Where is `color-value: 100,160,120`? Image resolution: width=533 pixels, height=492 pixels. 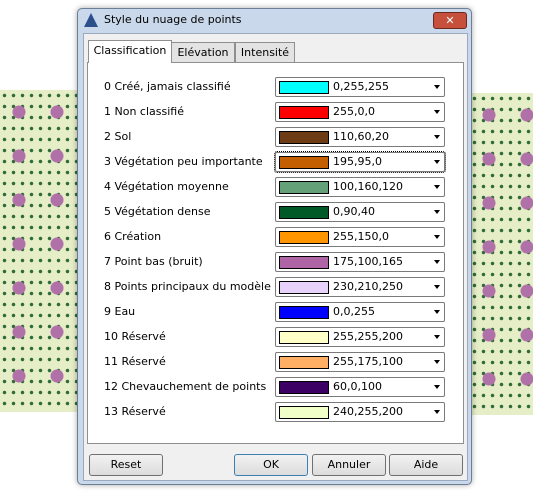
color-value: 100,160,120 is located at coordinates (368, 186).